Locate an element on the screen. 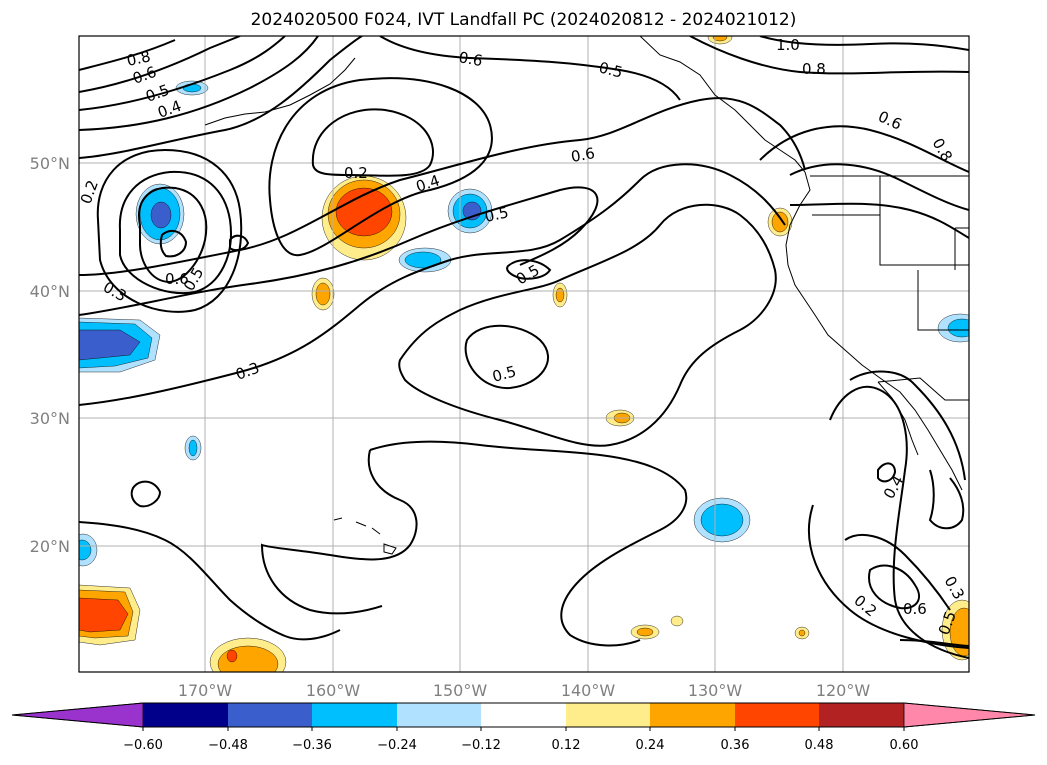  colorbar-ticks is located at coordinates (523, 729).